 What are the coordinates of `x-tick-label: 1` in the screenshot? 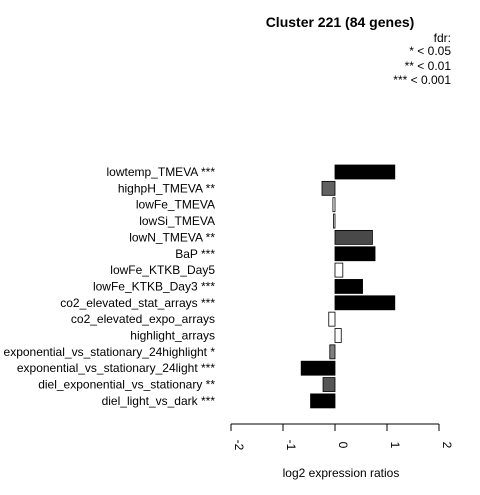 It's located at (395, 445).